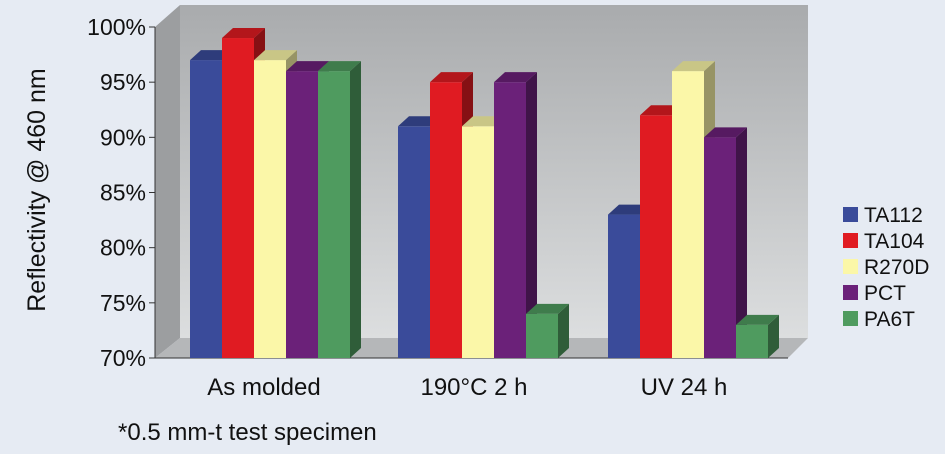  What do you see at coordinates (894, 241) in the screenshot?
I see `legend-label: TA104` at bounding box center [894, 241].